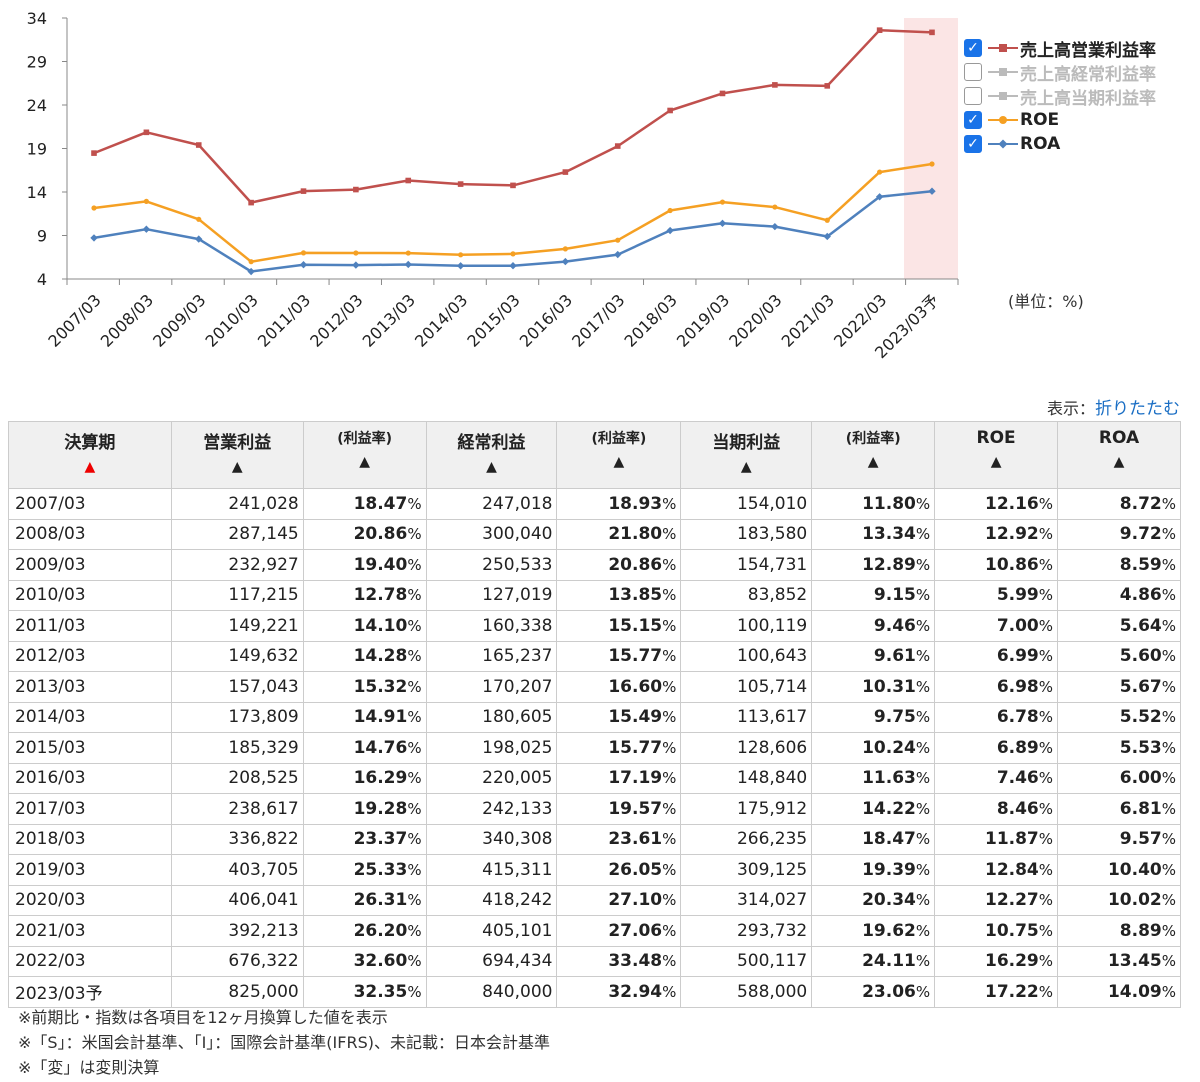 The height and width of the screenshot is (1082, 1200). What do you see at coordinates (873, 809) in the screenshot?
I see `cell-rate: 14.22%` at bounding box center [873, 809].